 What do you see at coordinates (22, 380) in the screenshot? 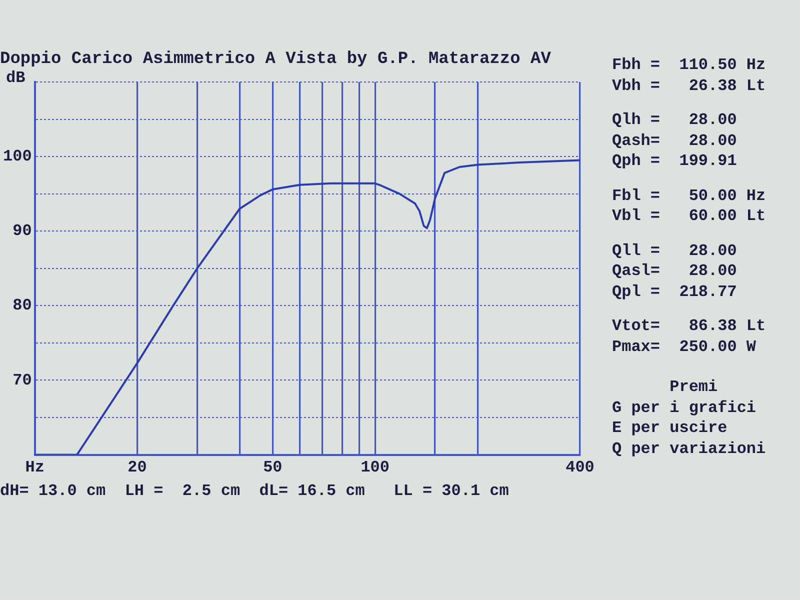
I see `y-tick-label: 70` at bounding box center [22, 380].